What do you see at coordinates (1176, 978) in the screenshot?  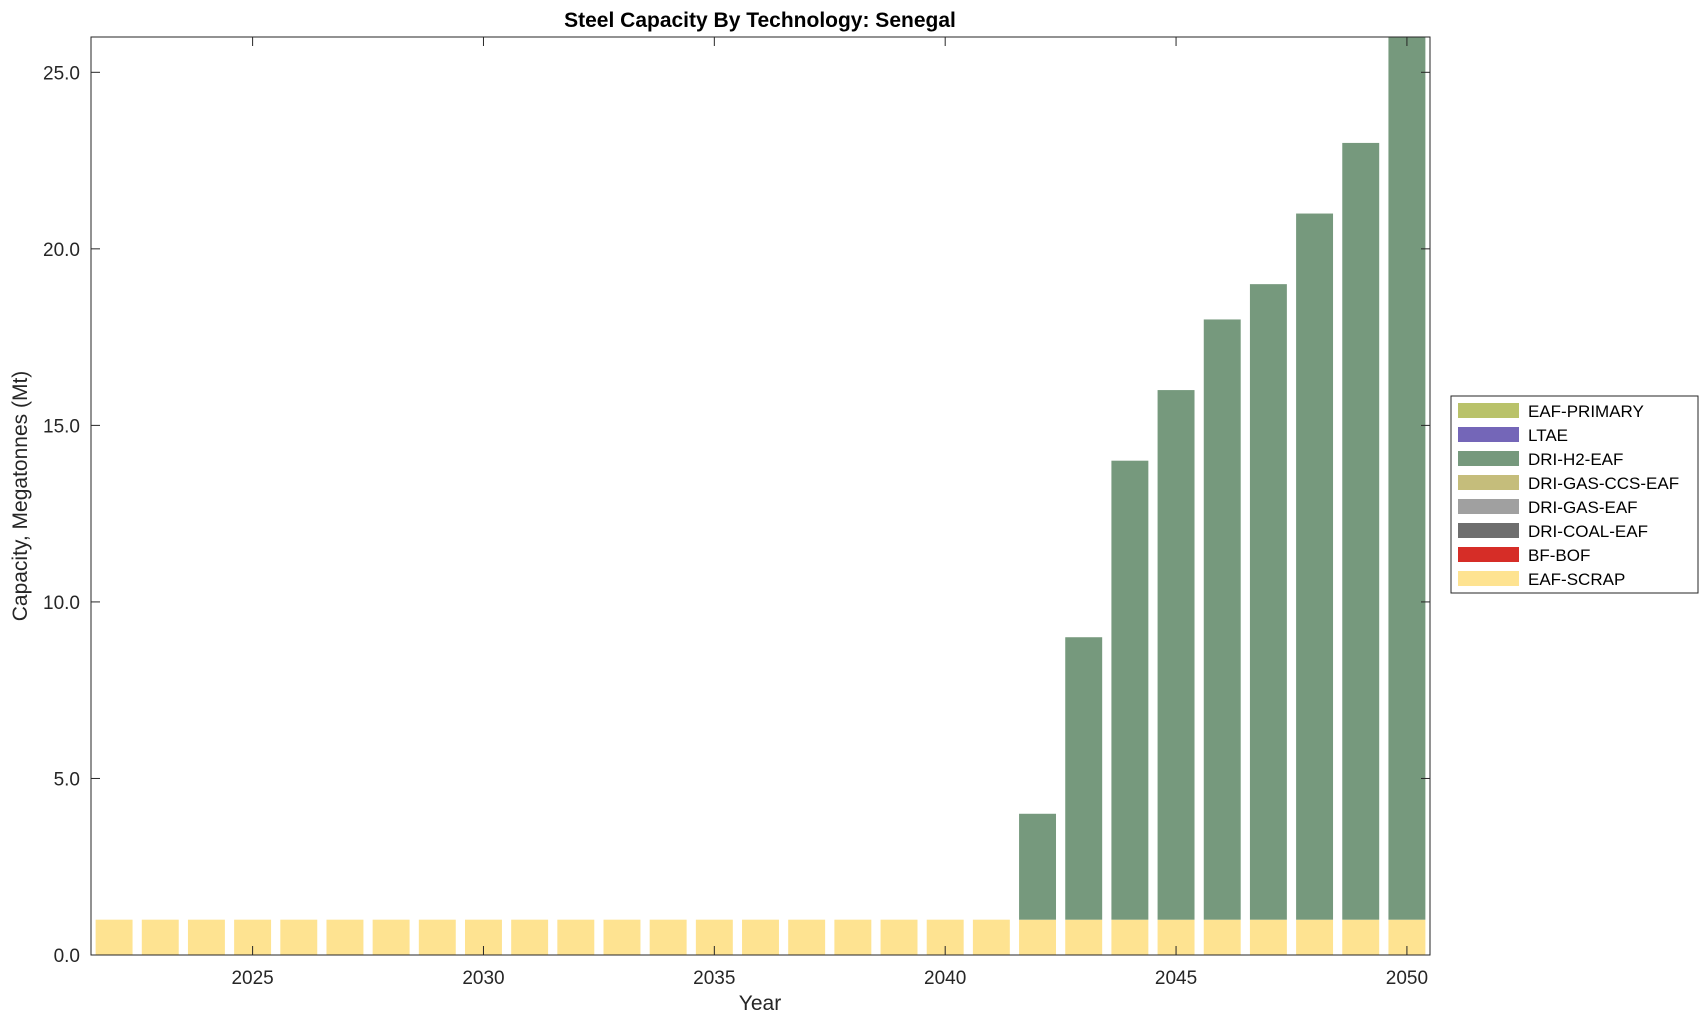 I see `x-tick-label: 2045` at bounding box center [1176, 978].